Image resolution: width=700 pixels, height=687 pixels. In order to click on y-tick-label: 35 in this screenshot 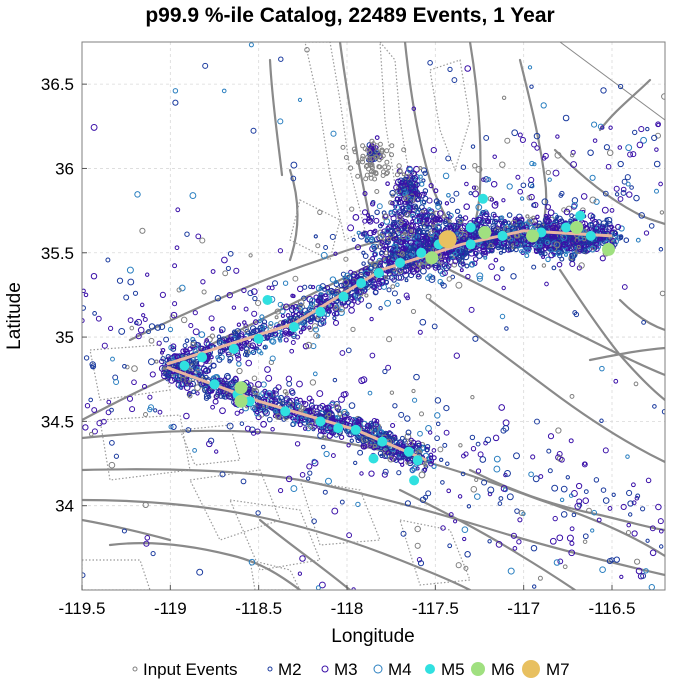, I will do `click(64, 337)`.